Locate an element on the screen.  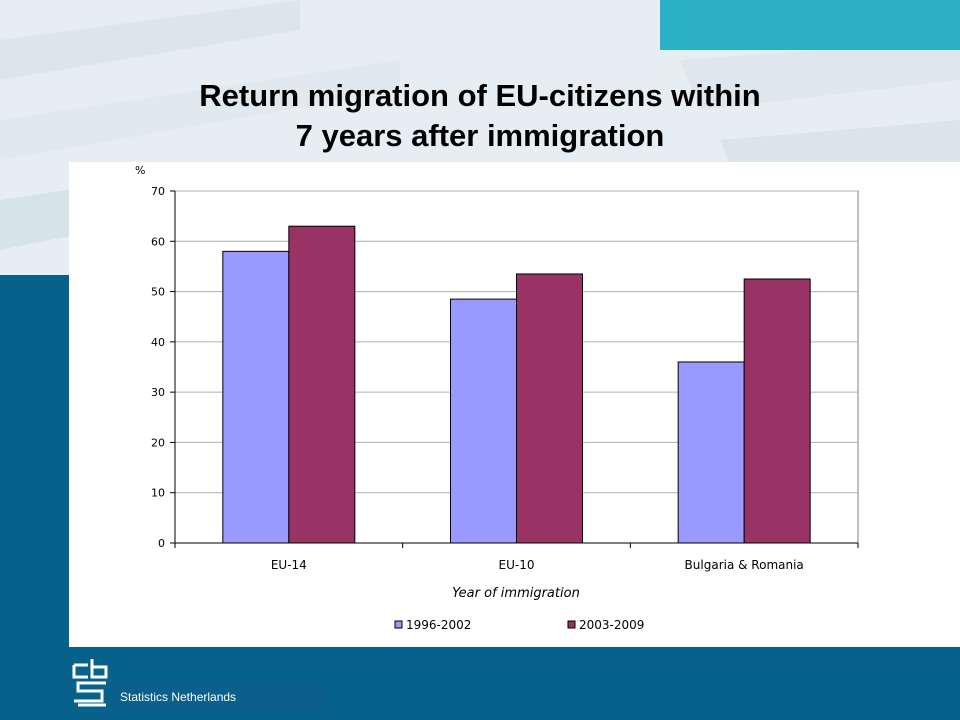
y-tick-label: 40 is located at coordinates (158, 342).